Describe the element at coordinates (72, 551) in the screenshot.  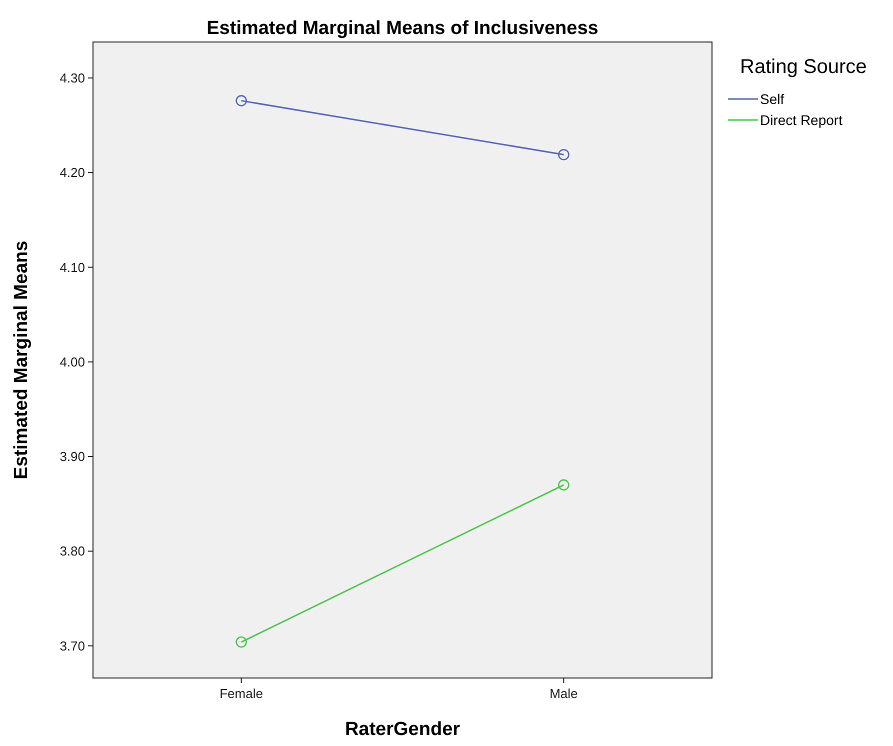
I see `y-tick-label: 3.80` at that location.